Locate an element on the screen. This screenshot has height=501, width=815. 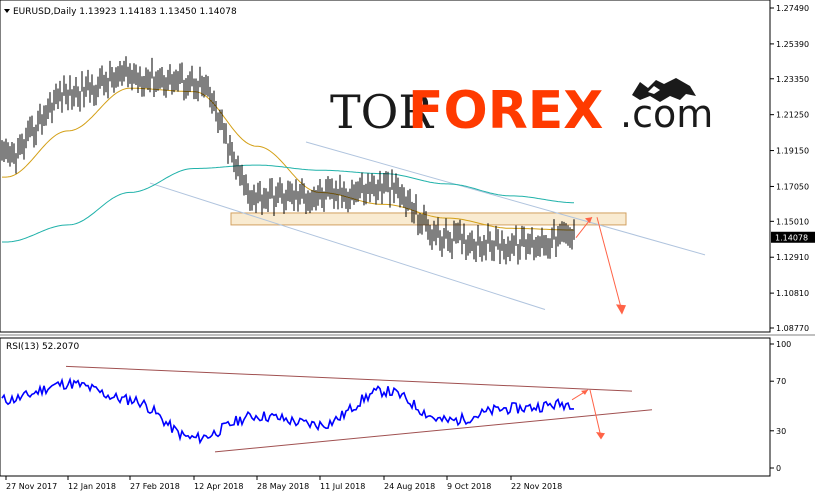
current-price-label: 1.14078 is located at coordinates (791, 237).